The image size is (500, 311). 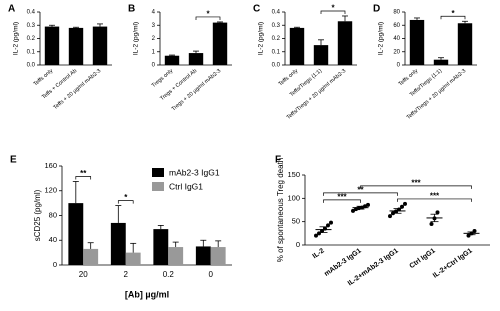 What do you see at coordinates (78, 89) in the screenshot?
I see `x-tick-label: Teffs + 20 µg/ml mAb2-3` at bounding box center [78, 89].